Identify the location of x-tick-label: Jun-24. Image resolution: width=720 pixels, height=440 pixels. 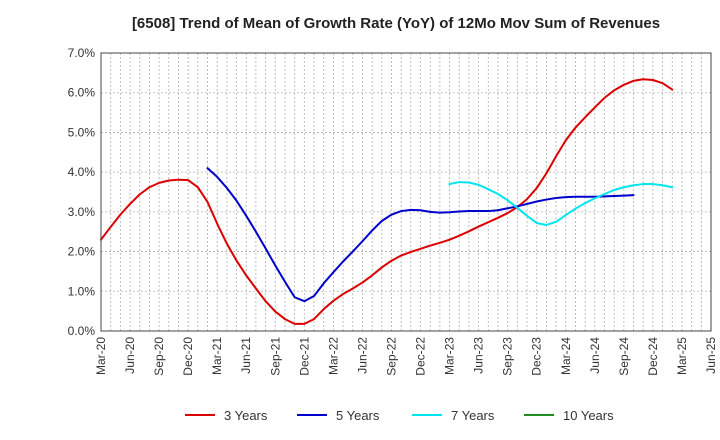
(595, 355).